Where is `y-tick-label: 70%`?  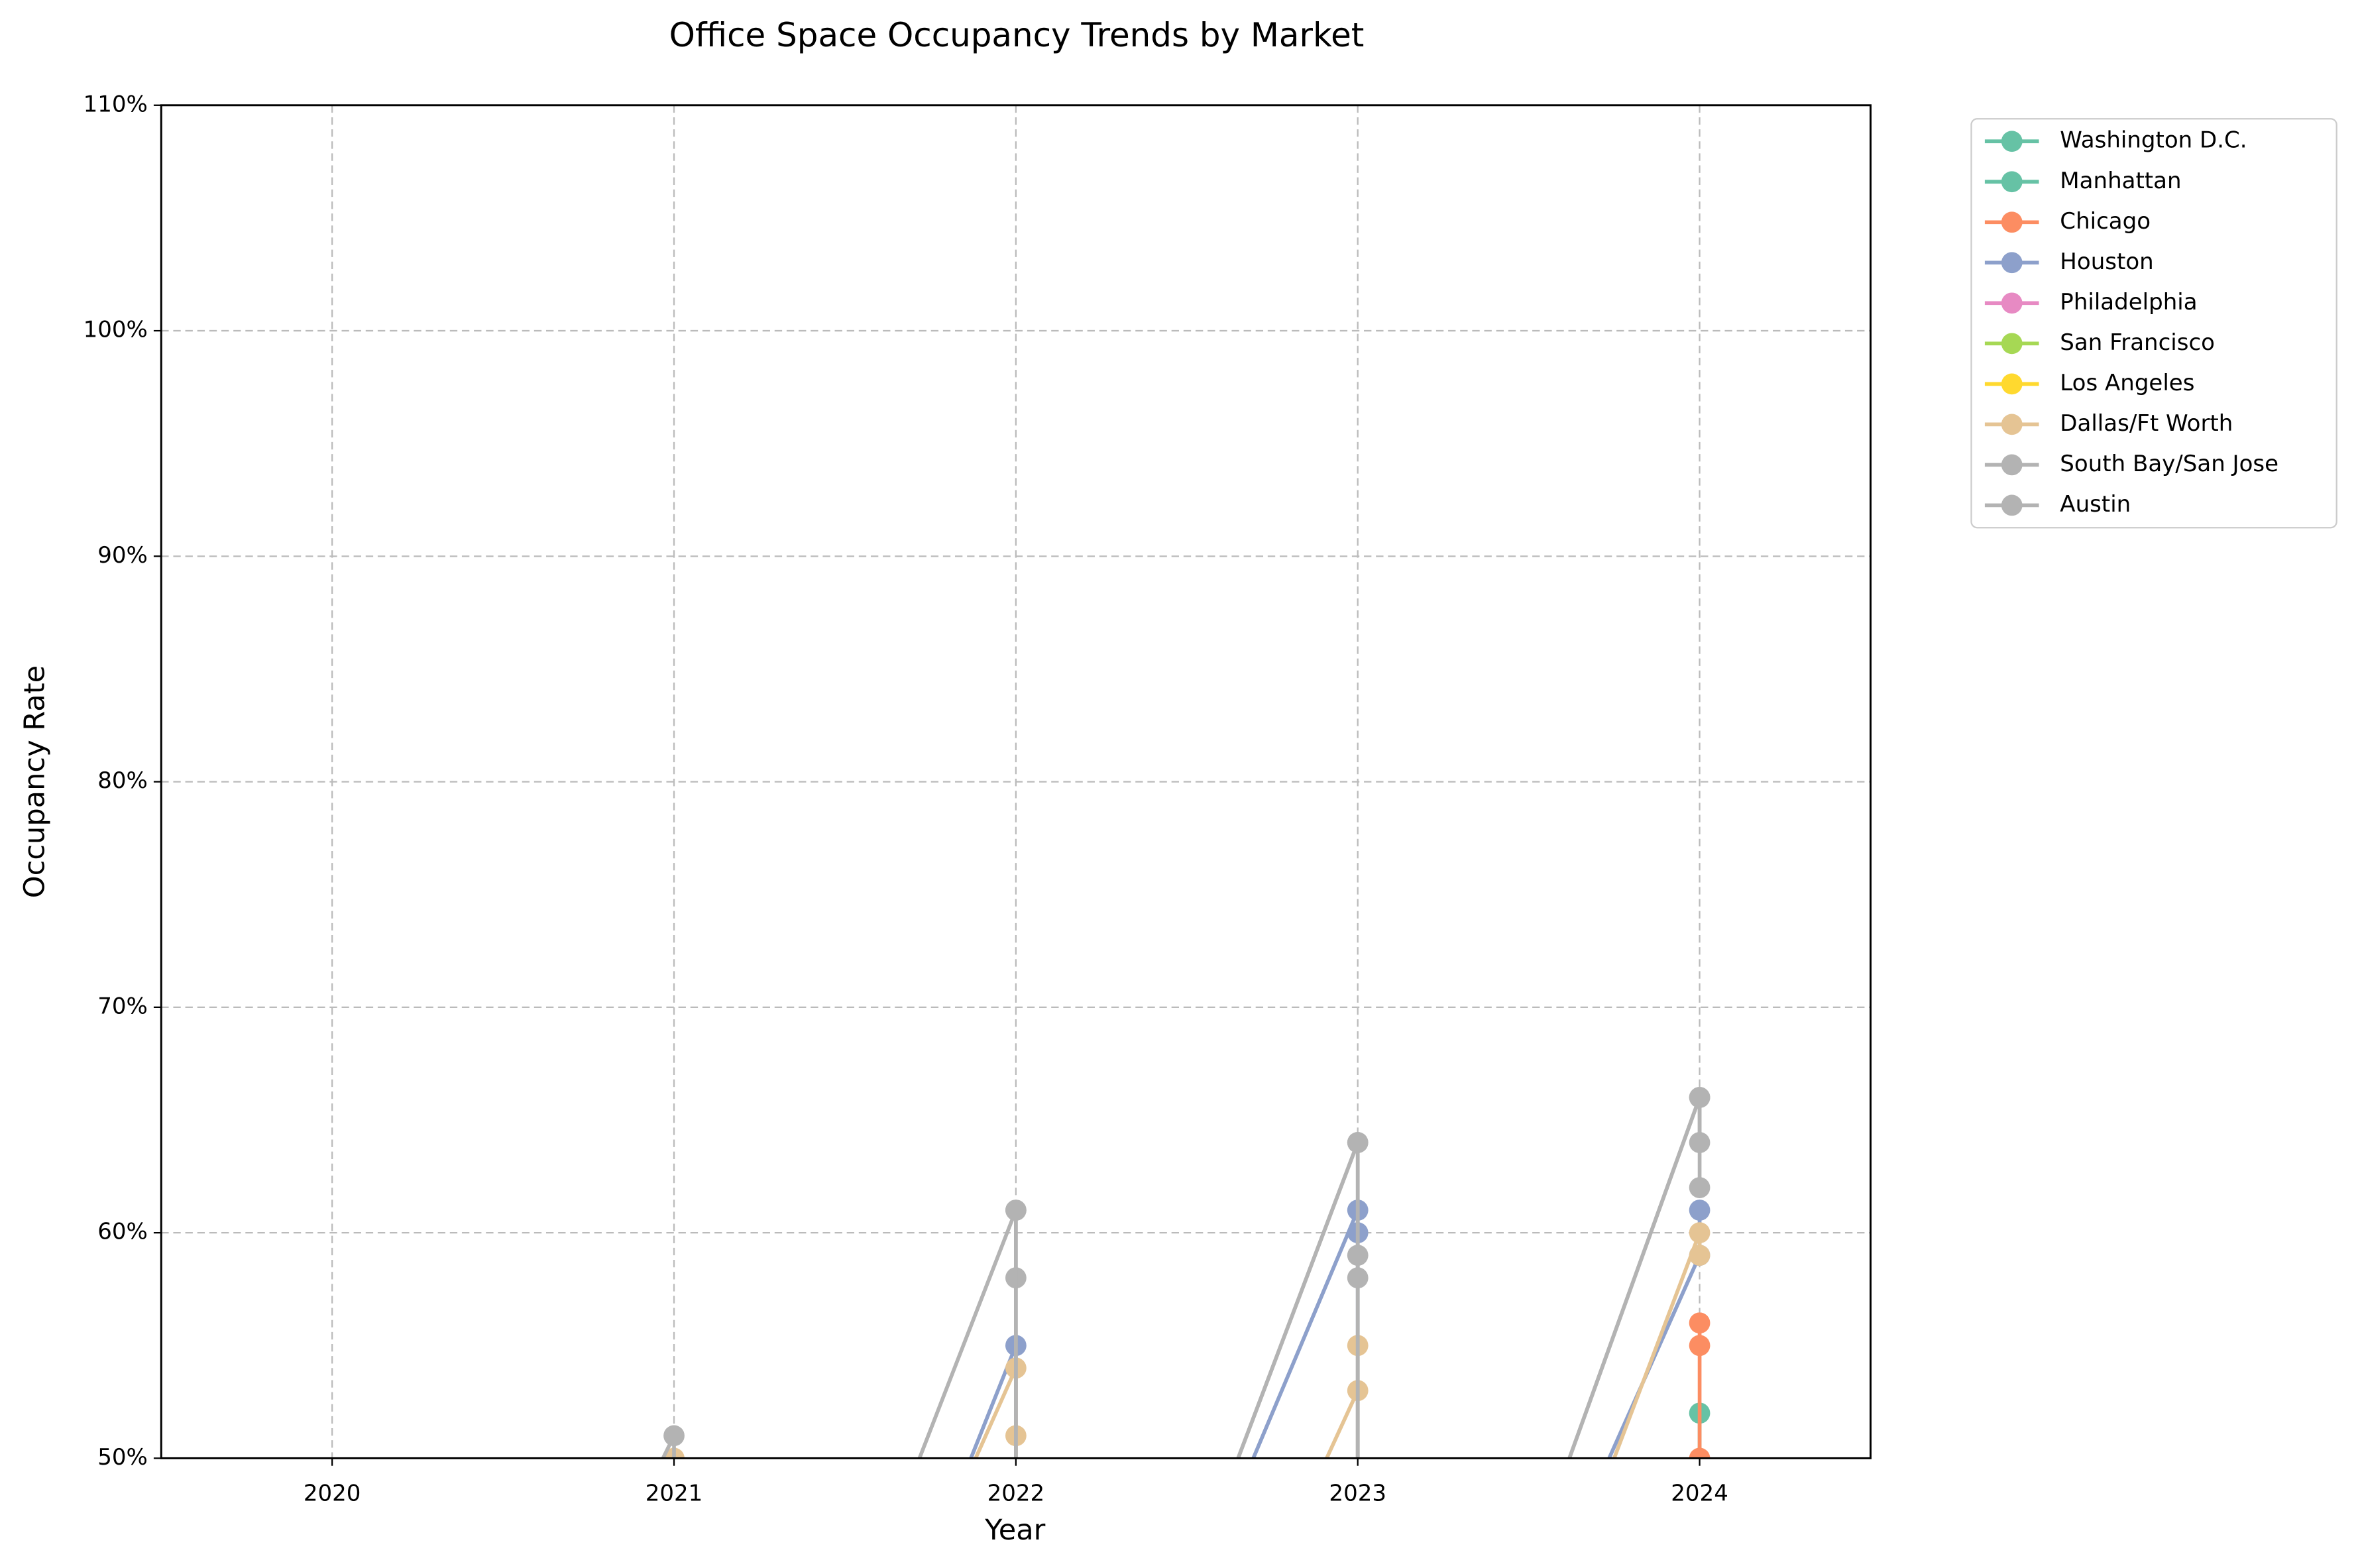 y-tick-label: 70% is located at coordinates (123, 1006).